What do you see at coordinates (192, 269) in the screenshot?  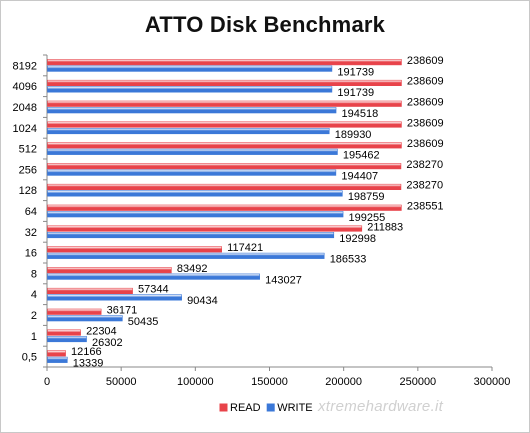 I see `read-data-label: 83492` at bounding box center [192, 269].